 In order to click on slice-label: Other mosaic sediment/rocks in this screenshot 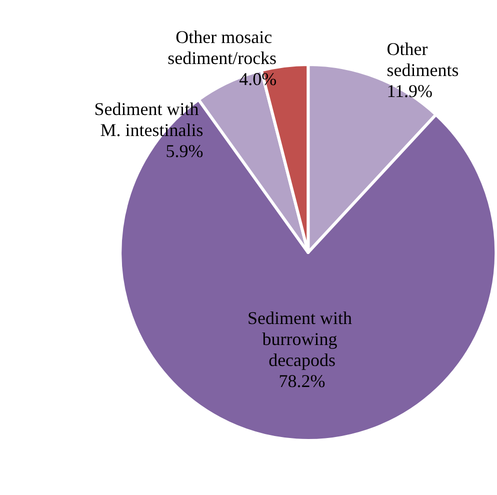, I will do `click(222, 47)`.